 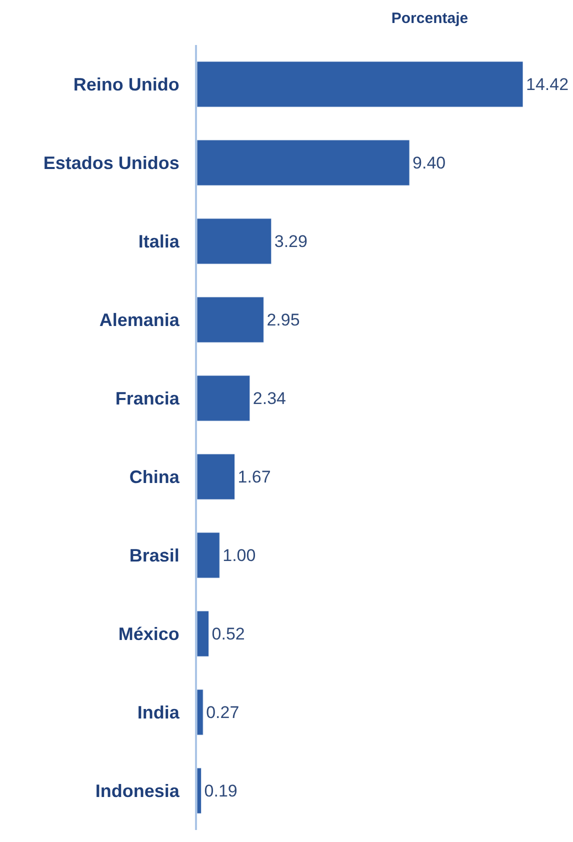 I want to click on data-label: 0.27, so click(x=223, y=712).